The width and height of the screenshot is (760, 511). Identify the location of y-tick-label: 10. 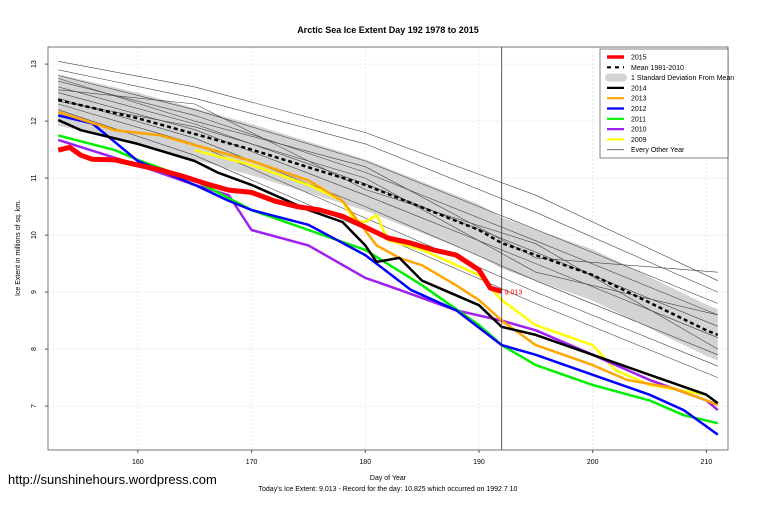
(34, 235).